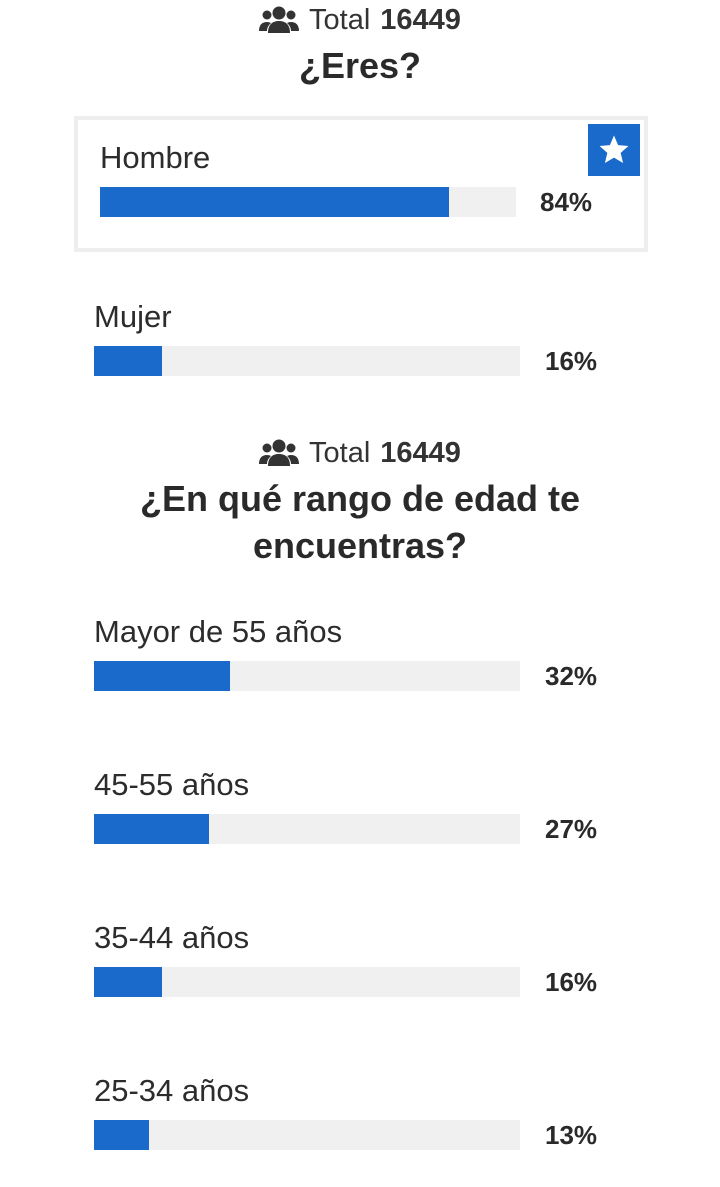 This screenshot has height=1187, width=720. Describe the element at coordinates (571, 1135) in the screenshot. I see `percent-label: 13%` at that location.